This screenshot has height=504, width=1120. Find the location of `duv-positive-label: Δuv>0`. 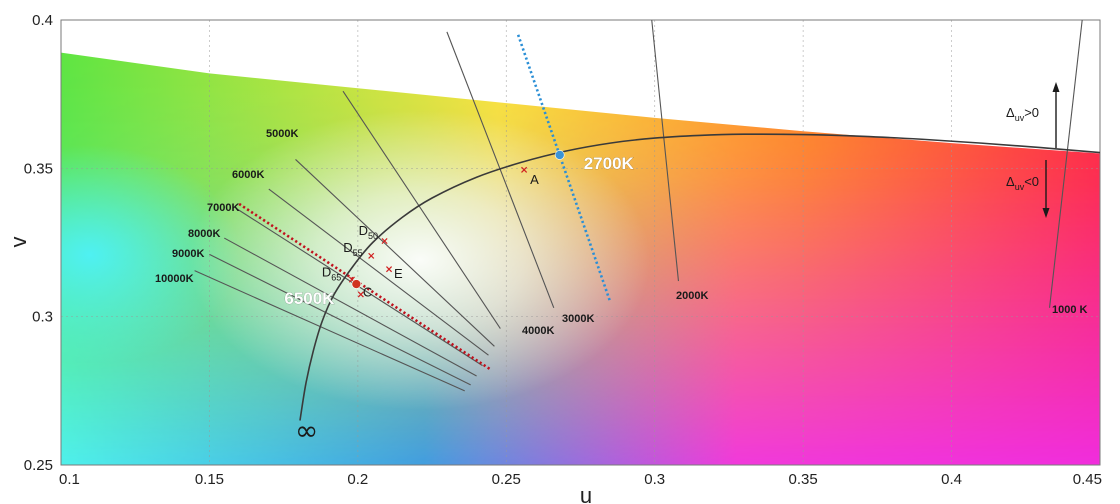

duv-positive-label: Δuv>0 is located at coordinates (1022, 114).